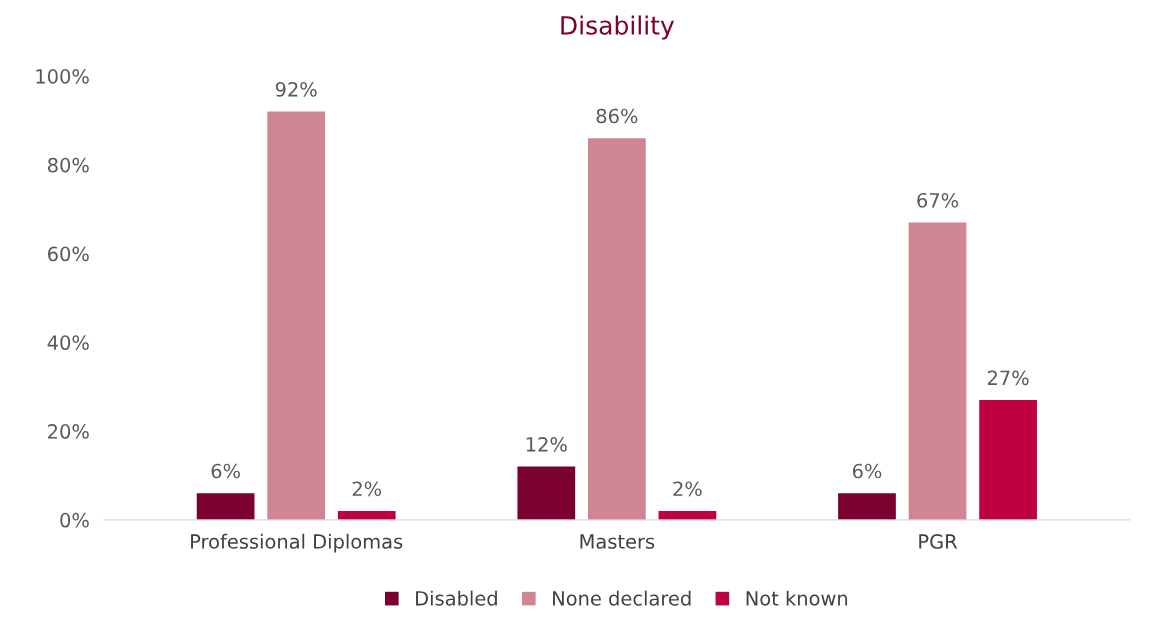 This screenshot has width=1153, height=634. Describe the element at coordinates (546, 444) in the screenshot. I see `data-label: 12%` at that location.